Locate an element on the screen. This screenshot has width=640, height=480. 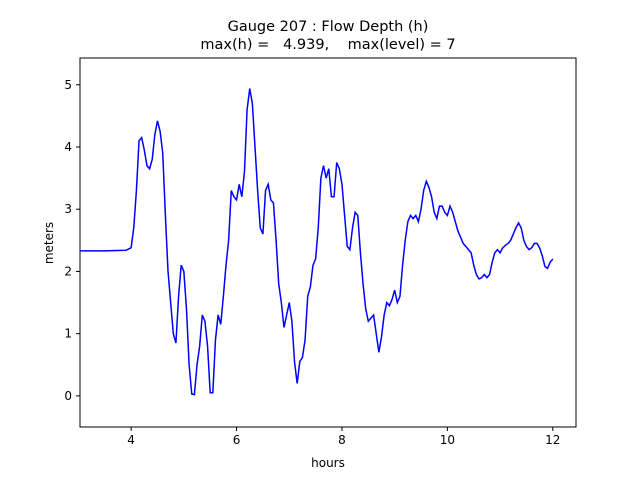
y-tick-label: 1 is located at coordinates (68, 334).